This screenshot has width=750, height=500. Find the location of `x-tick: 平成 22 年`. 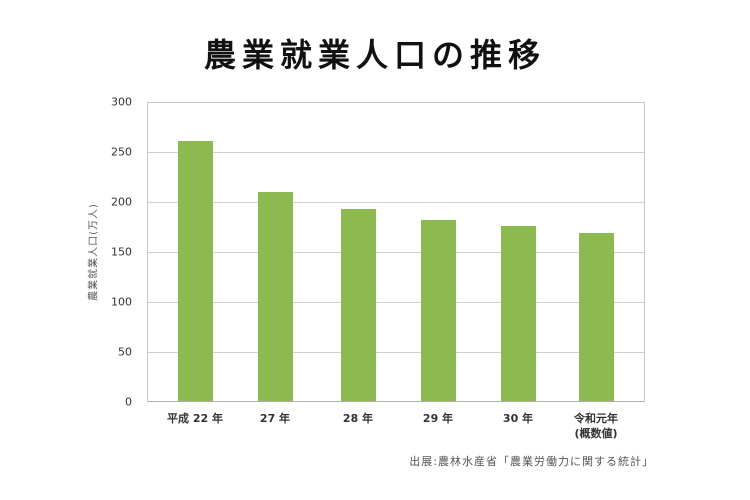

x-tick: 平成 22 年 is located at coordinates (195, 418).